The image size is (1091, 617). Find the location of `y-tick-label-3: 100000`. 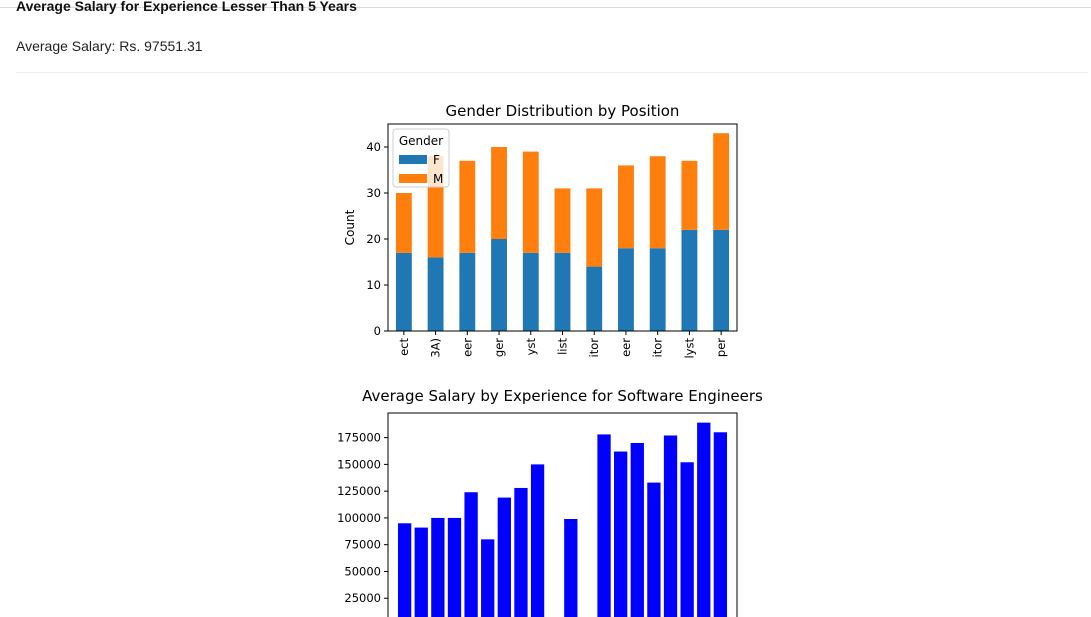

y-tick-label-3: 100000 is located at coordinates (359, 518).